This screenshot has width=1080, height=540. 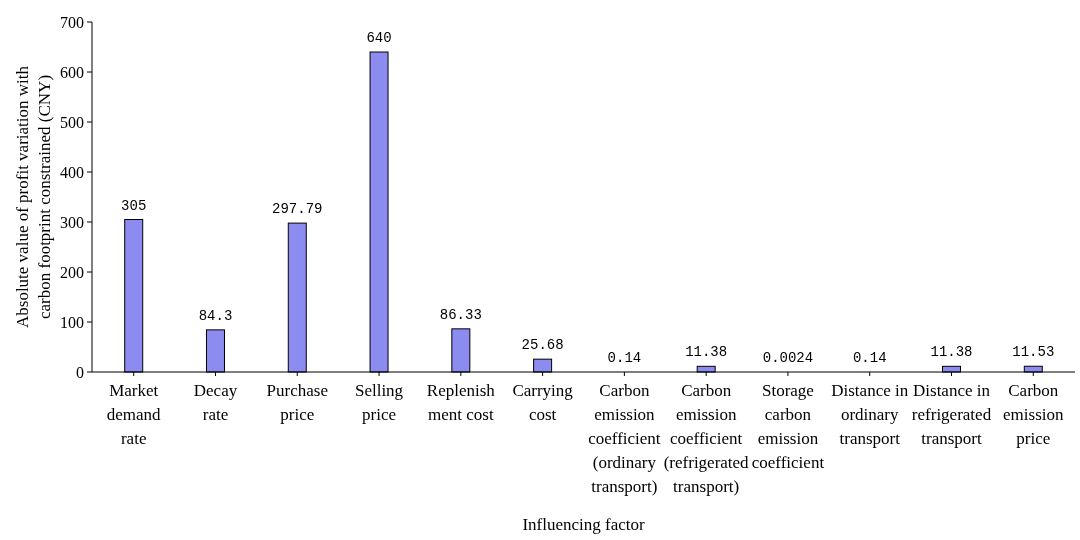 I want to click on x-tick-label: Carbon emission coefficient (refrigerated transport), so click(x=706, y=438).